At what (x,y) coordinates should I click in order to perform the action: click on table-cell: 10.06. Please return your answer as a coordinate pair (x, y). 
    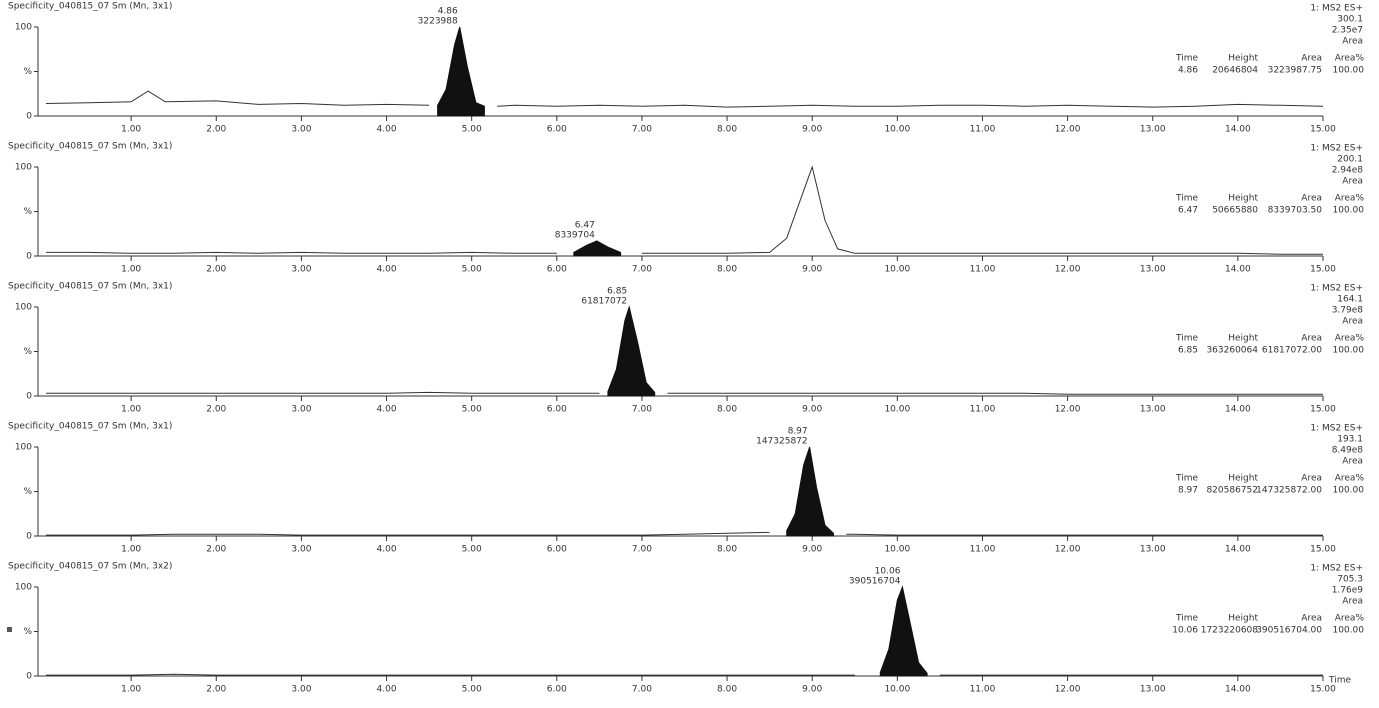
    Looking at the image, I should click on (1185, 631).